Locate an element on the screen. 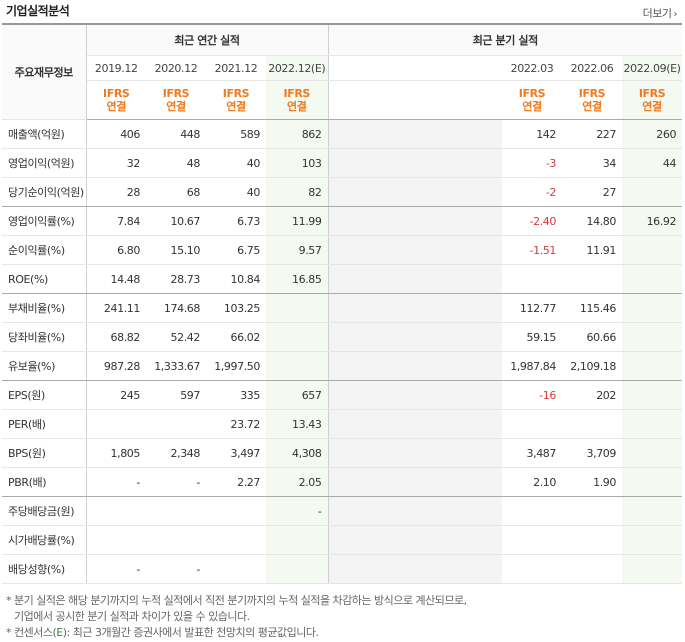 Image resolution: width=685 pixels, height=642 pixels. quarter-value: 3,487 is located at coordinates (532, 453).